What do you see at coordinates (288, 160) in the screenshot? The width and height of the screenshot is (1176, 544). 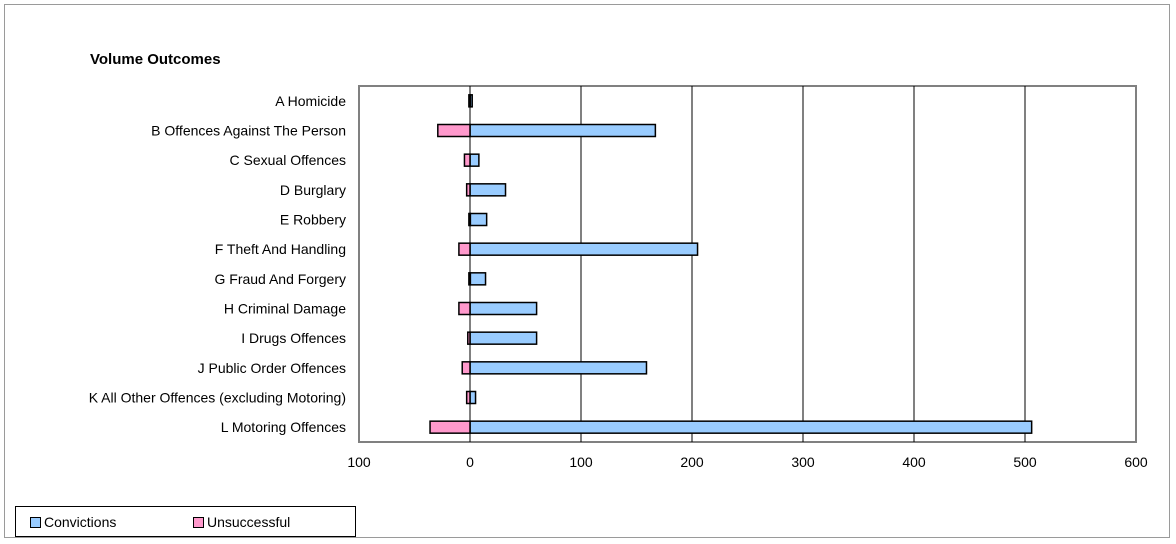 I see `category-label: C Sexual Offences` at bounding box center [288, 160].